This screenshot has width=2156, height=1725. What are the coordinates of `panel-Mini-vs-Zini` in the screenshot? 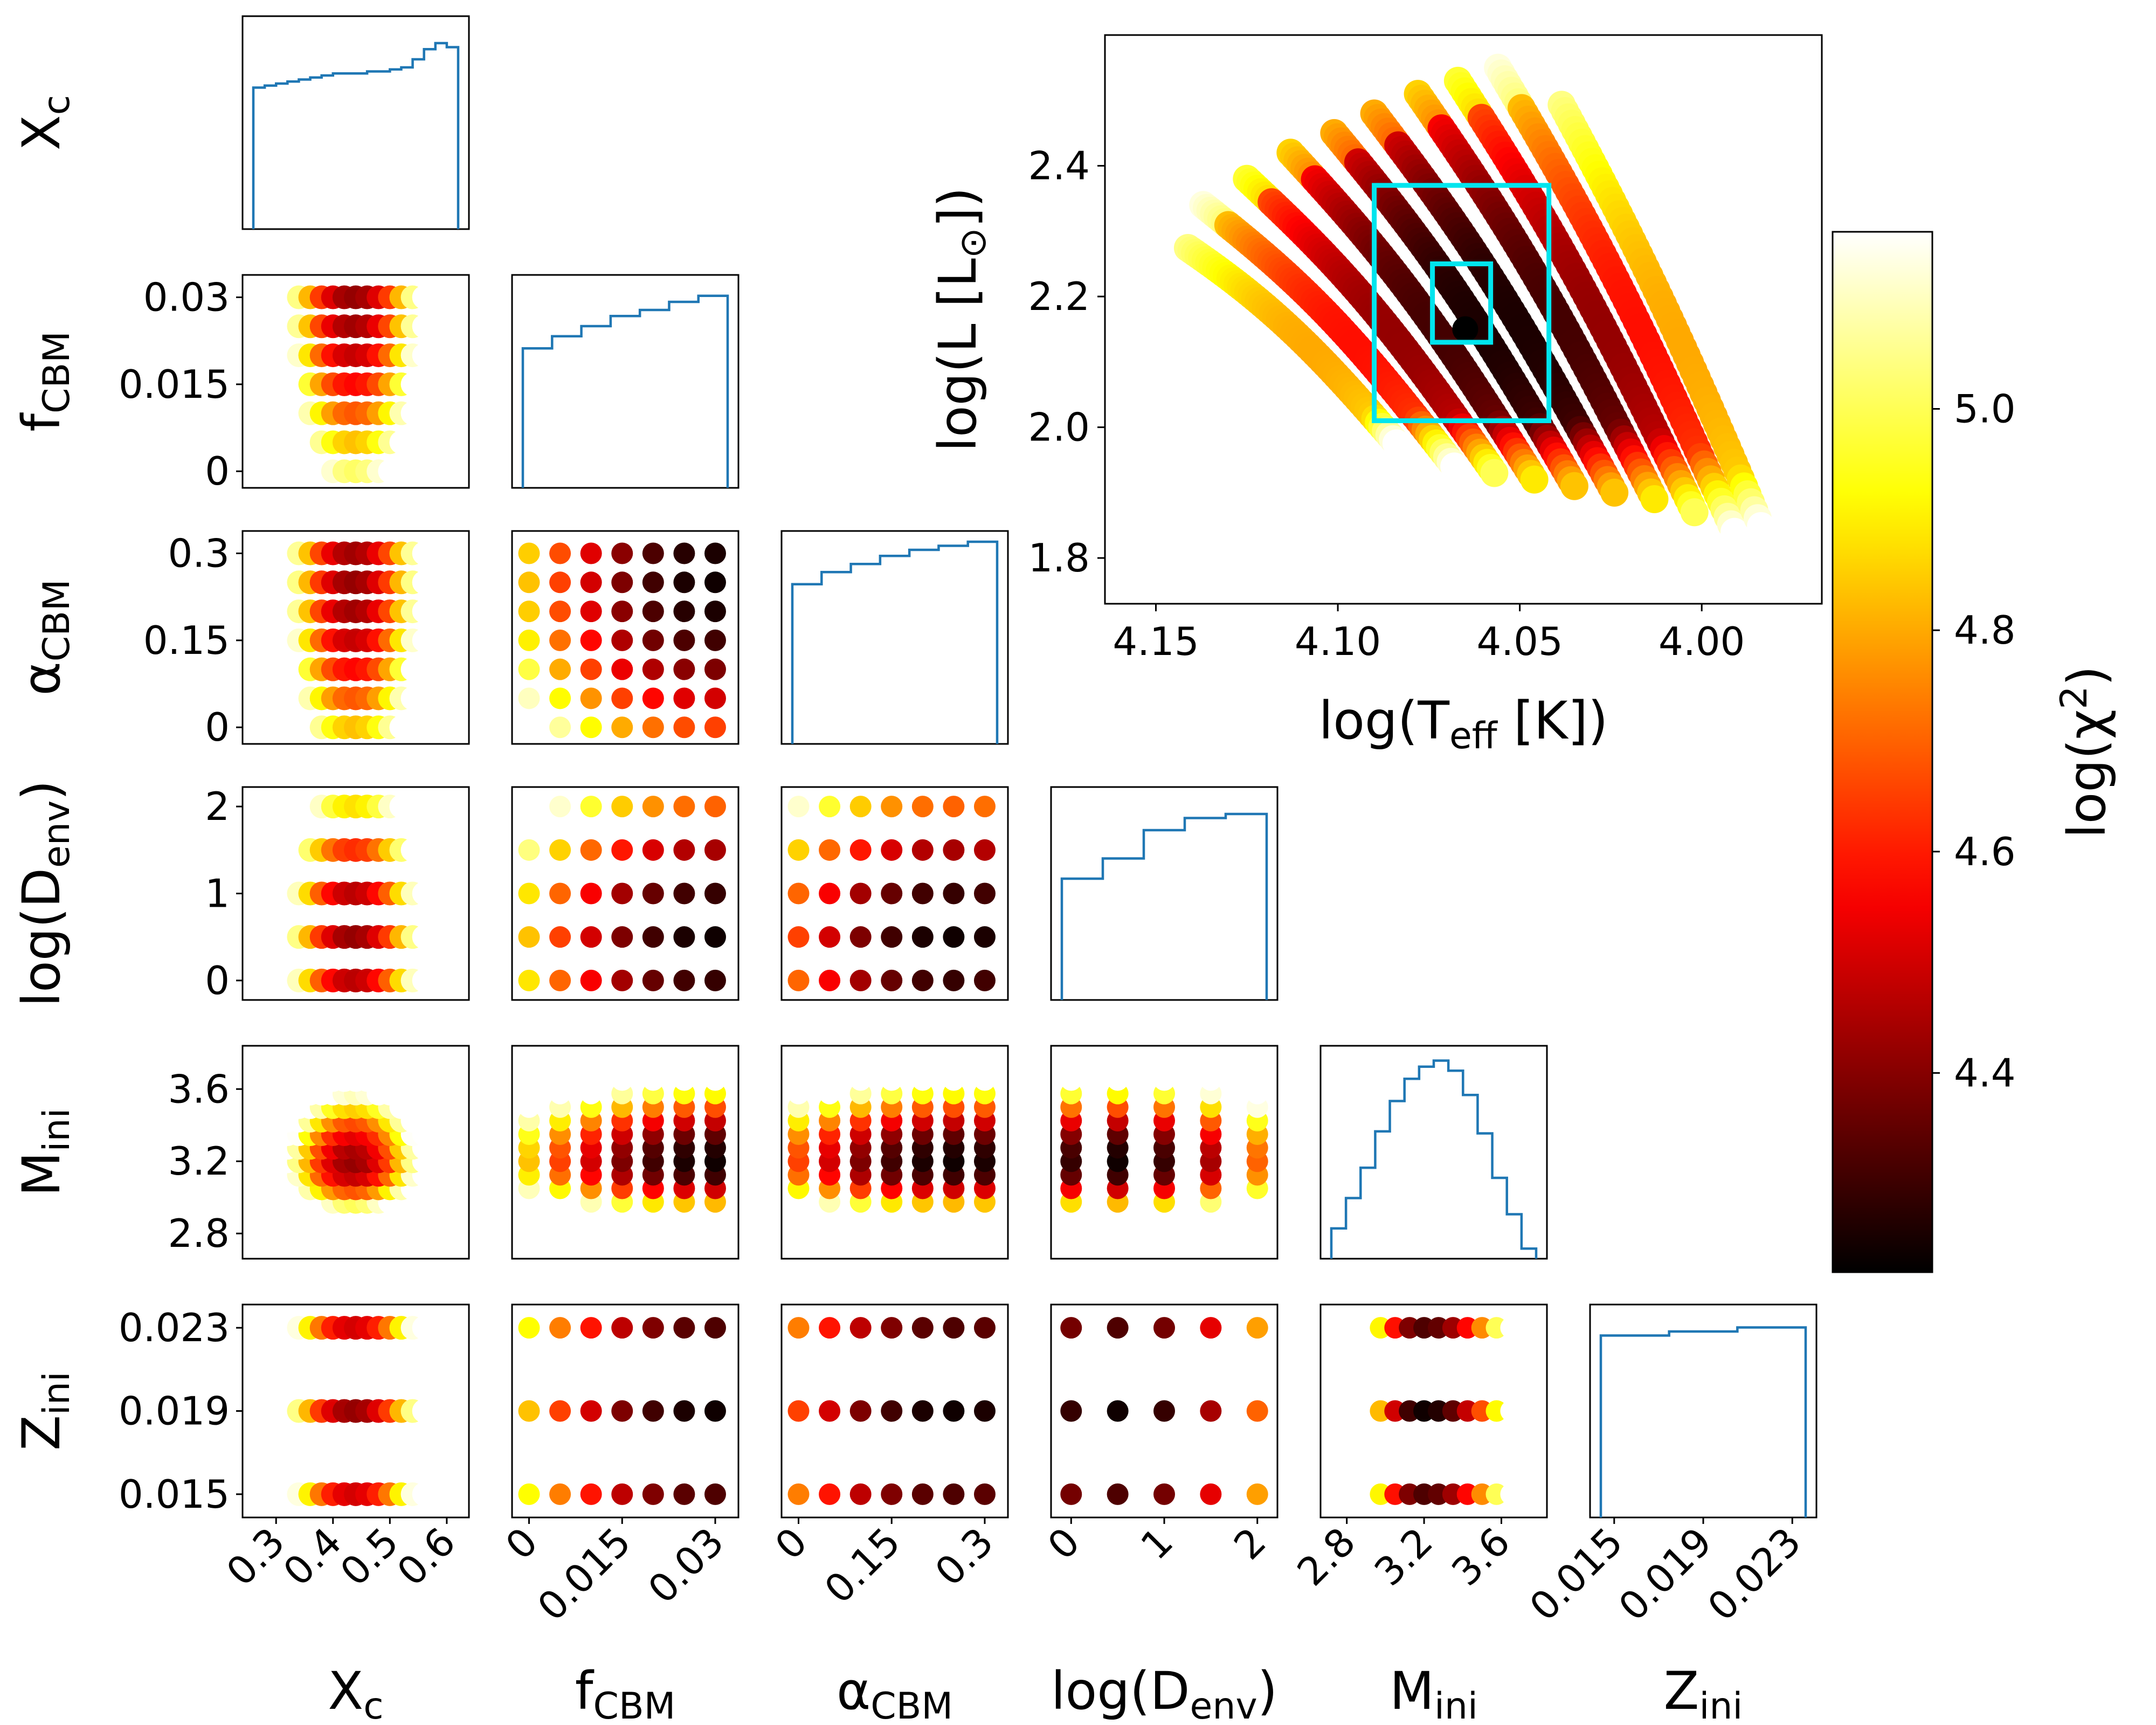 It's located at (1433, 1411).